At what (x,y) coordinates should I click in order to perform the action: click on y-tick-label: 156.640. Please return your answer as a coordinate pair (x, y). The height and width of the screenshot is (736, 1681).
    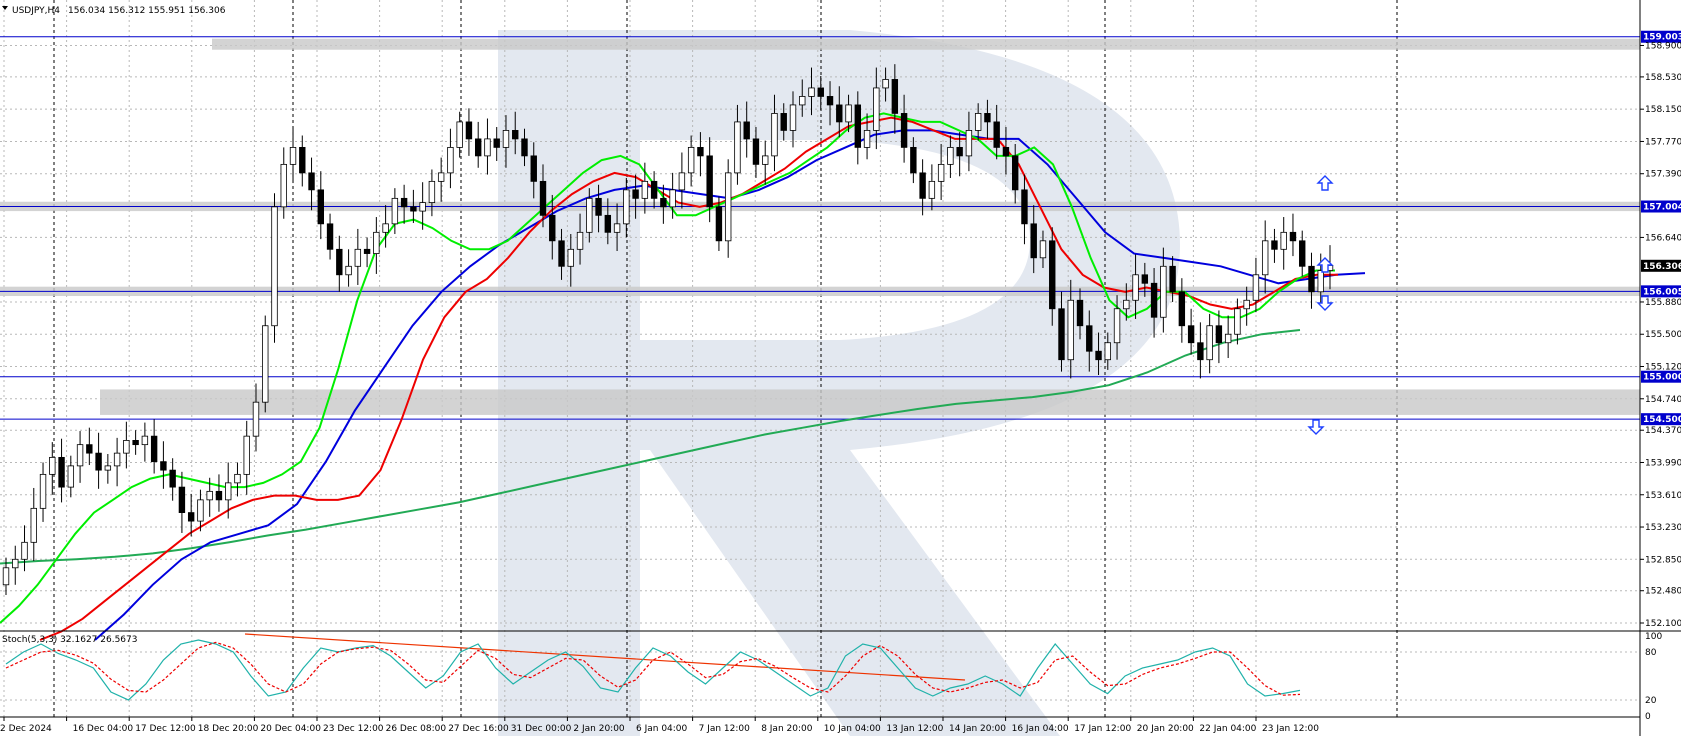
    Looking at the image, I should click on (1663, 238).